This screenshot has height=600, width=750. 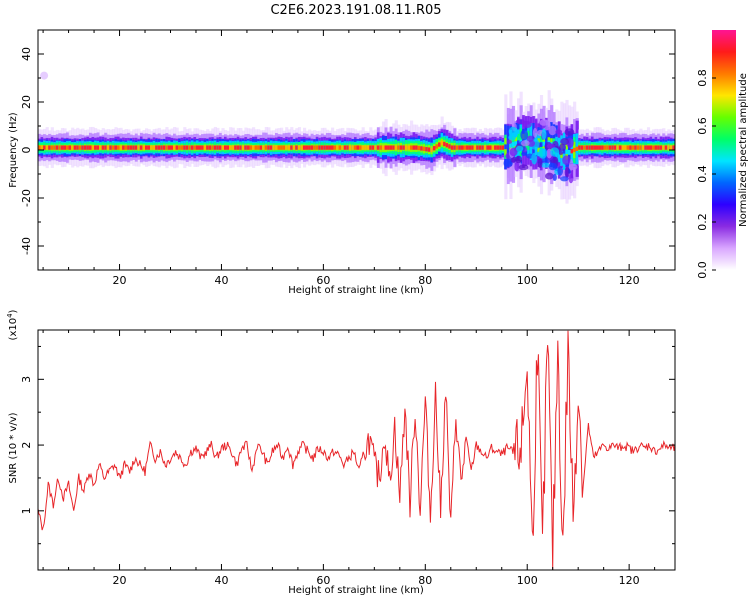 What do you see at coordinates (26, 379) in the screenshot?
I see `snr-ytick-label: 3` at bounding box center [26, 379].